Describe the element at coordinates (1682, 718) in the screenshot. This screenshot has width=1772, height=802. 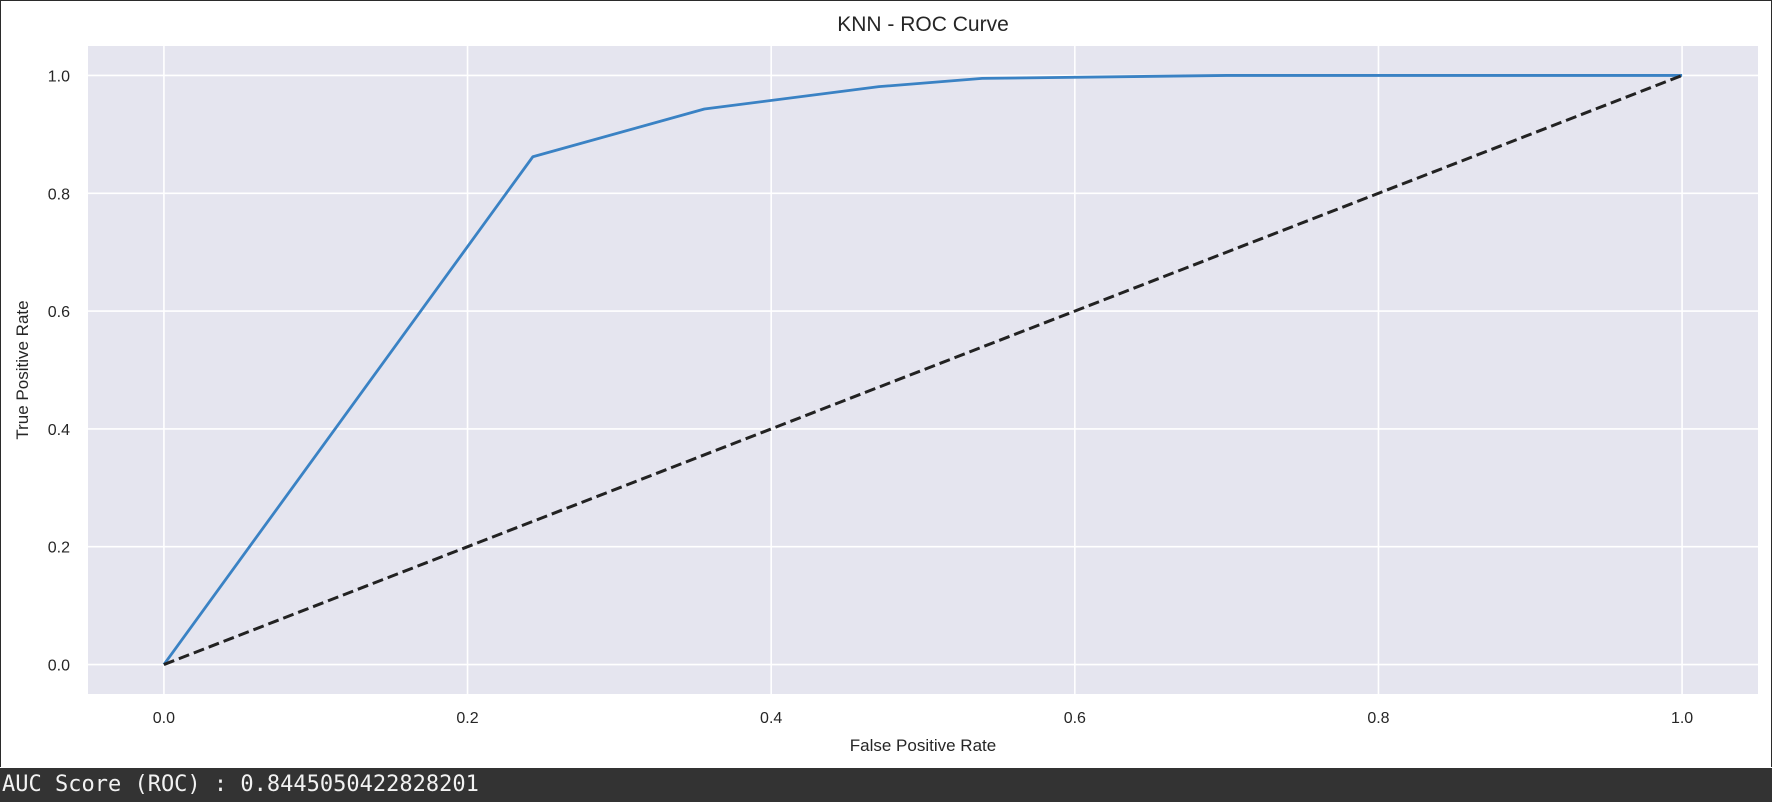
I see `x-tick-label: 1.0` at that location.